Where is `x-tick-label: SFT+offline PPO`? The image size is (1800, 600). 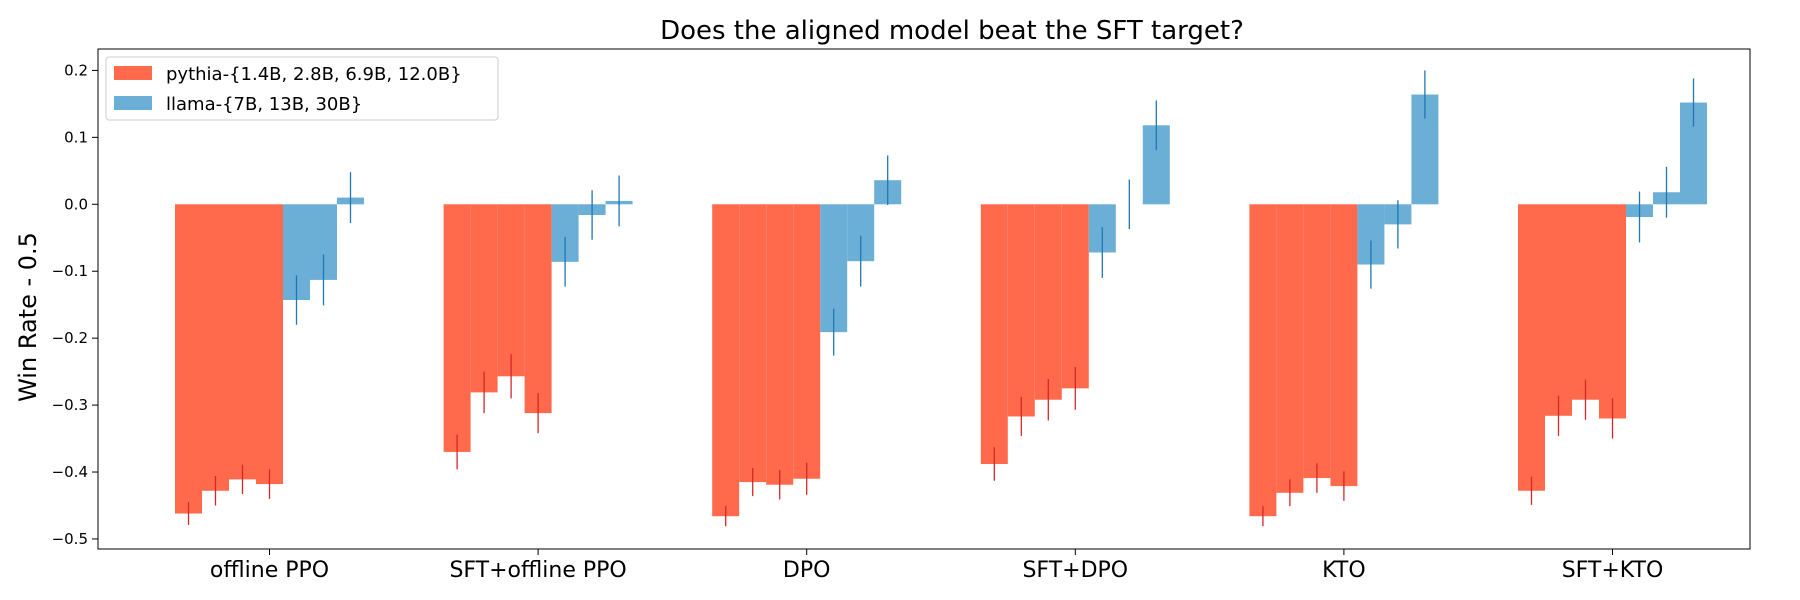
x-tick-label: SFT+offline PPO is located at coordinates (537, 570).